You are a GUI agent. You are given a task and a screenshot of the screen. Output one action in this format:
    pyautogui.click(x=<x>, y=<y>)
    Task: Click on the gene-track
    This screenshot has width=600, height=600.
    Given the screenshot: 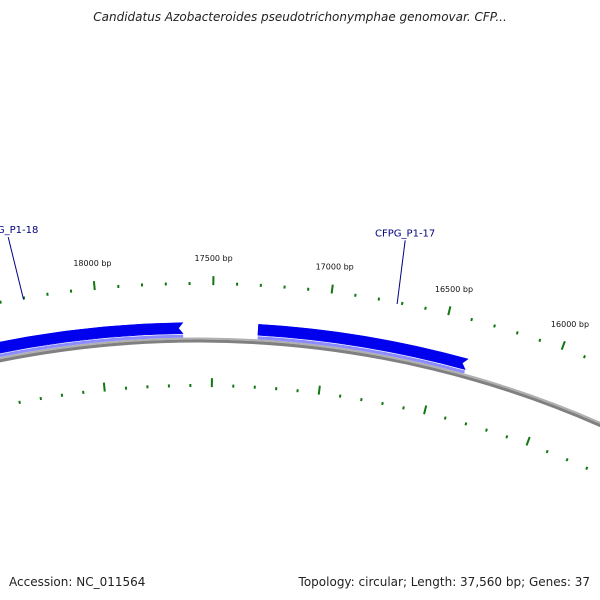 What is the action you would take?
    pyautogui.click(x=234, y=348)
    